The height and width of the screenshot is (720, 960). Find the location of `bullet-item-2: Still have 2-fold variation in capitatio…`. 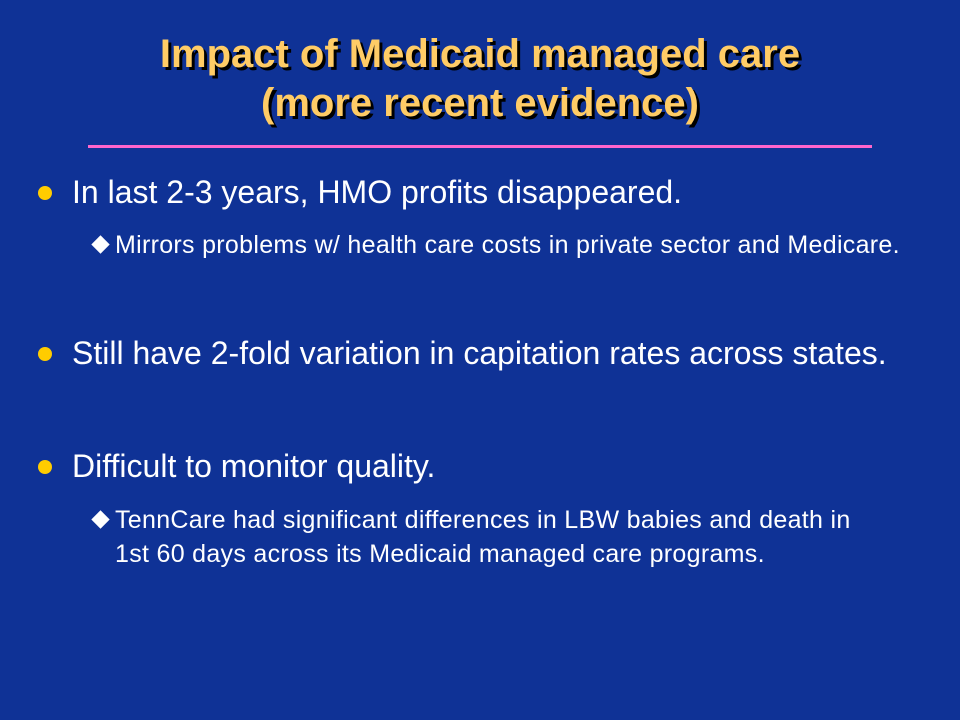

bullet-item-2: Still have 2-fold variation in capitatio… is located at coordinates (479, 353).